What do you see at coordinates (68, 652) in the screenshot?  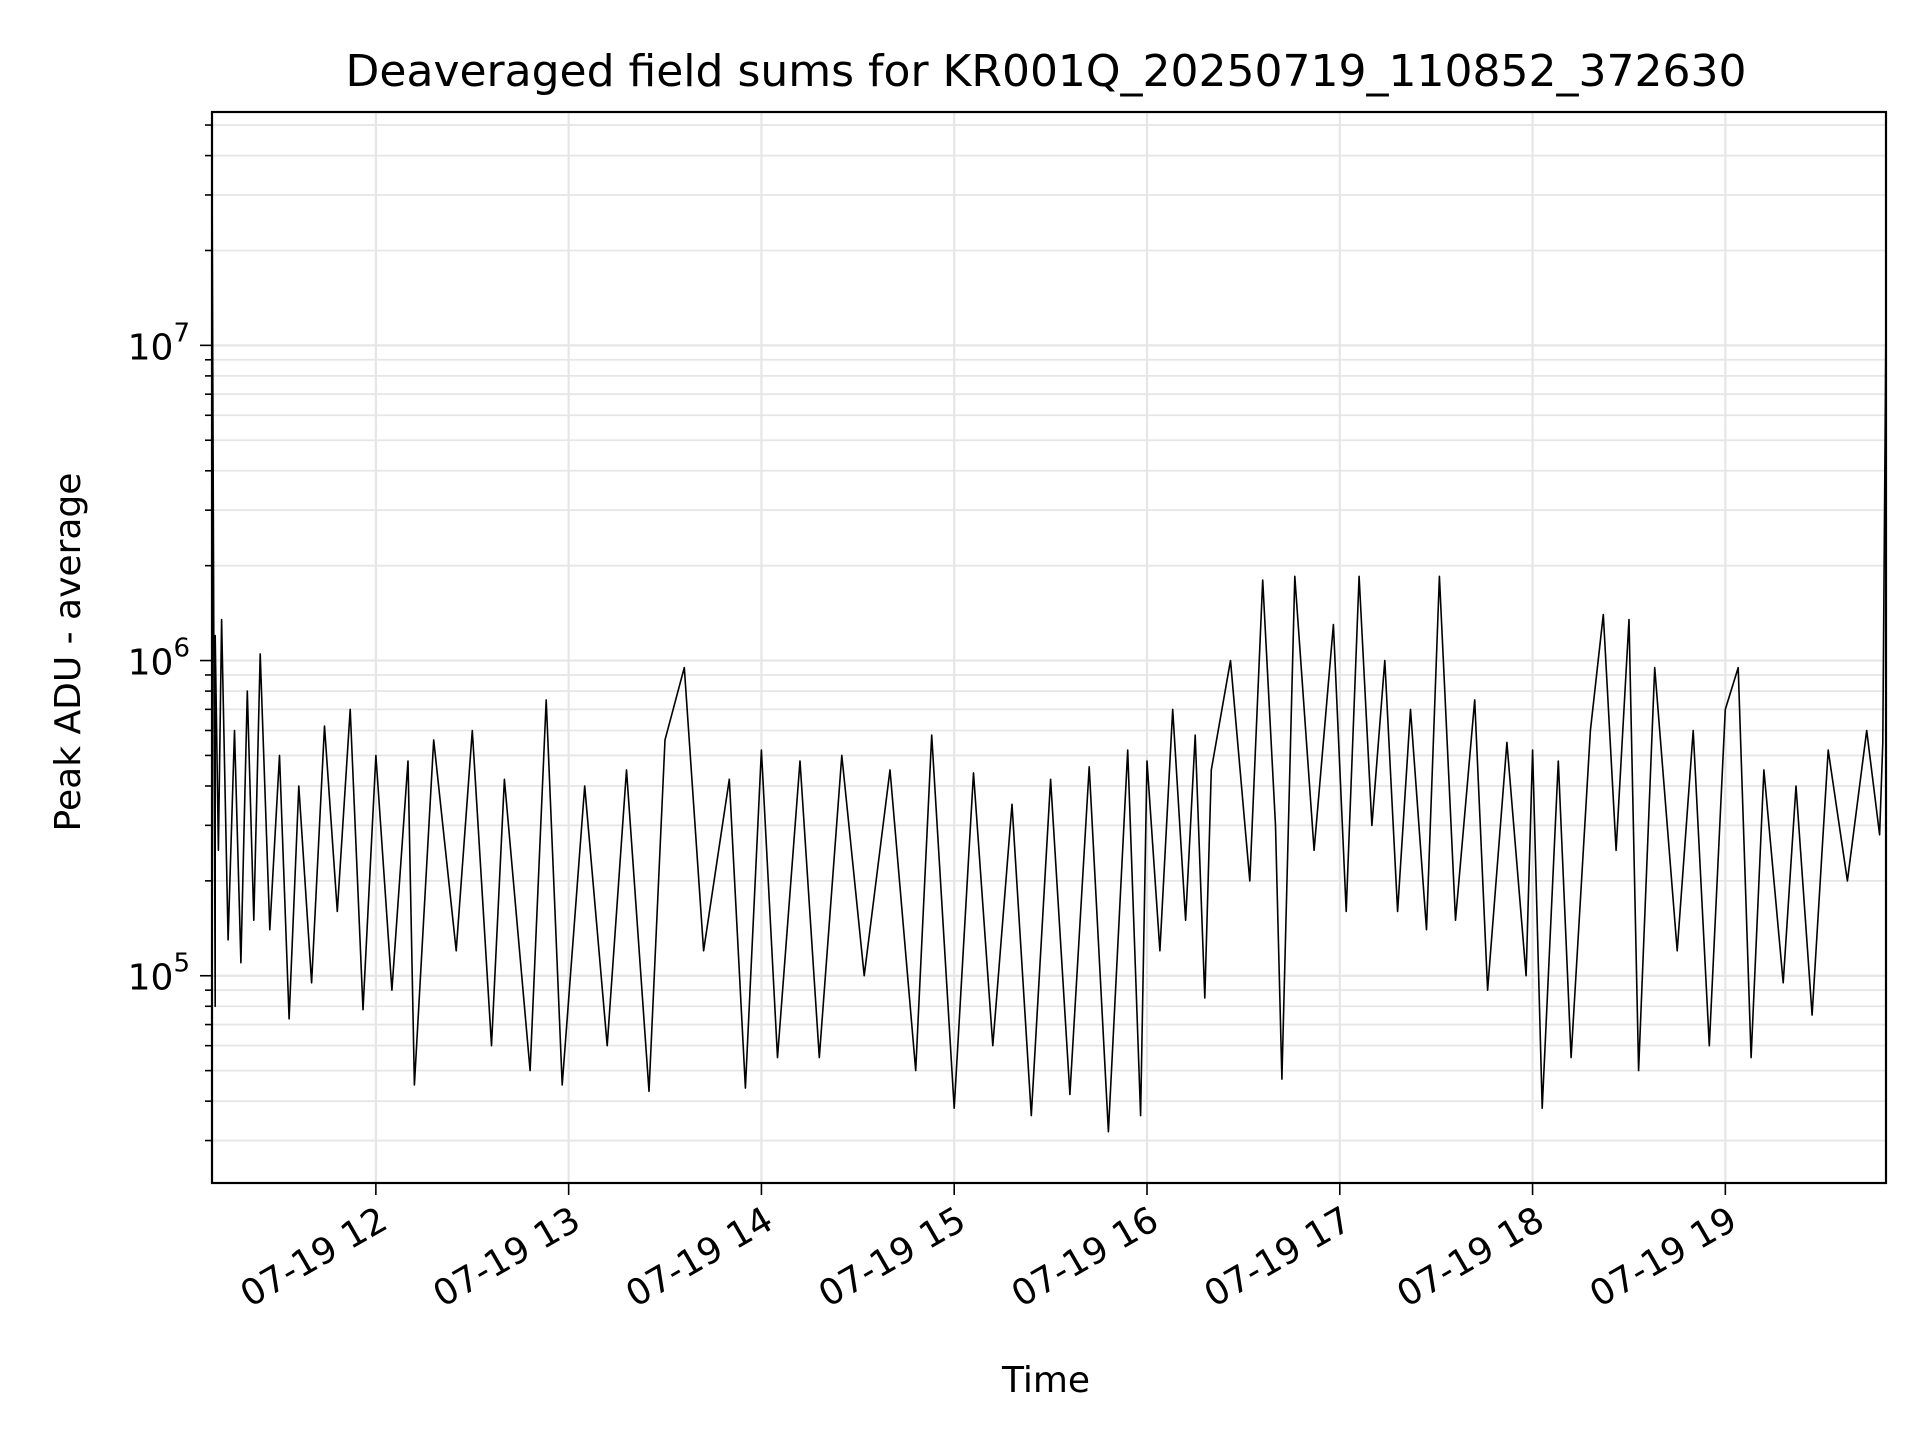 I see `y-axis-label: Peak ADU - average` at bounding box center [68, 652].